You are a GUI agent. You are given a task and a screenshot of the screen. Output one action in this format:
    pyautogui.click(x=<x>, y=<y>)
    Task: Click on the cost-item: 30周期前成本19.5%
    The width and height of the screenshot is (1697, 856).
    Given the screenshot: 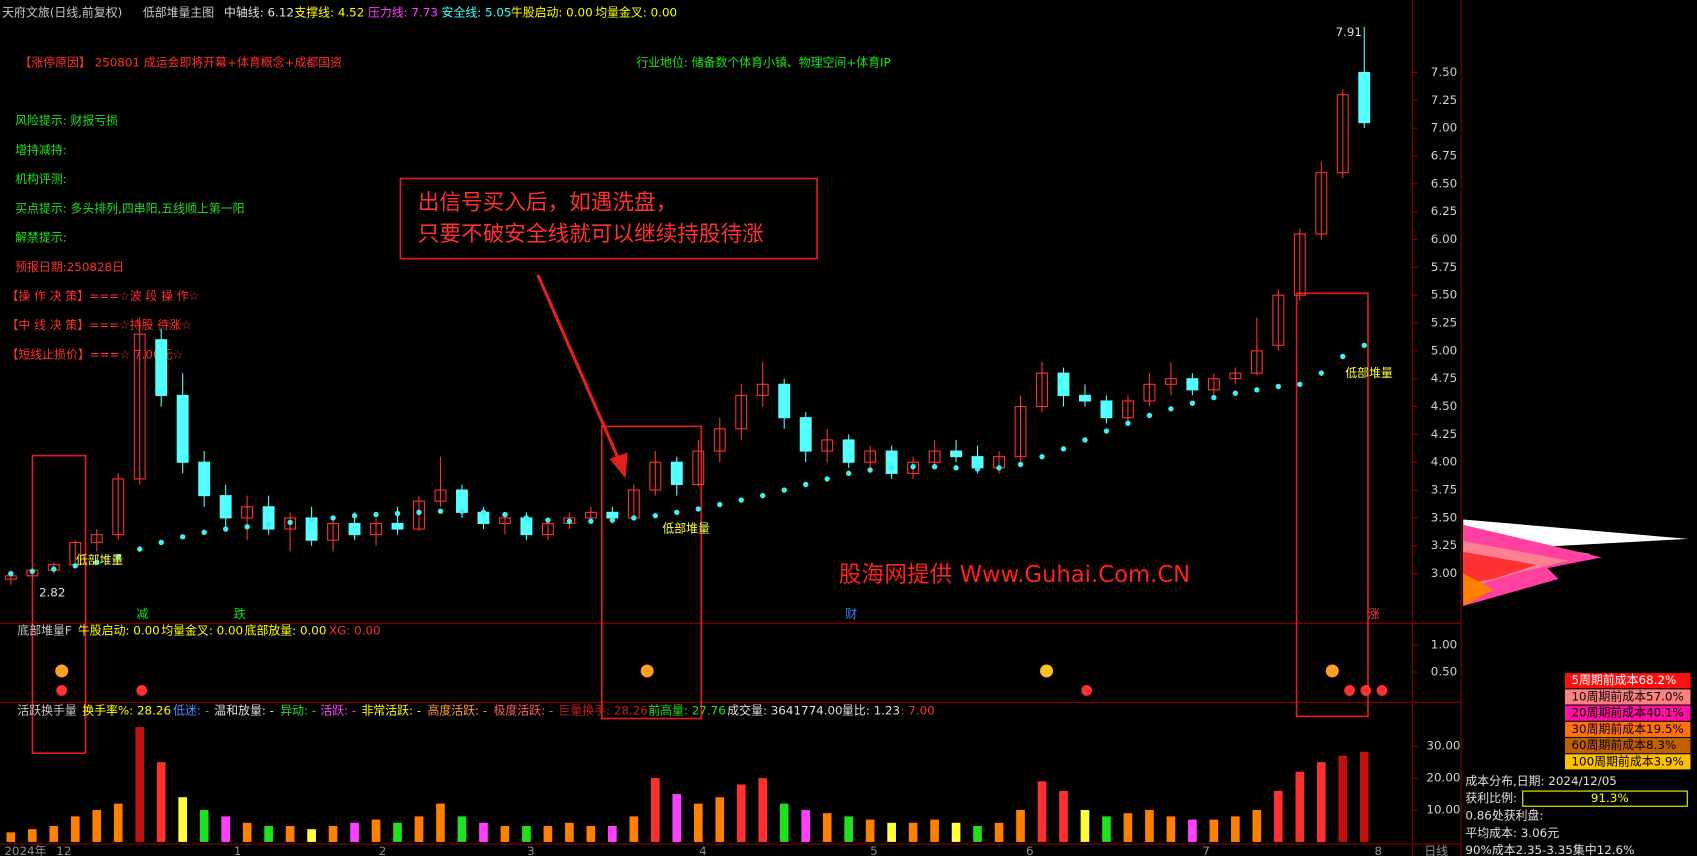 What is the action you would take?
    pyautogui.click(x=1627, y=729)
    